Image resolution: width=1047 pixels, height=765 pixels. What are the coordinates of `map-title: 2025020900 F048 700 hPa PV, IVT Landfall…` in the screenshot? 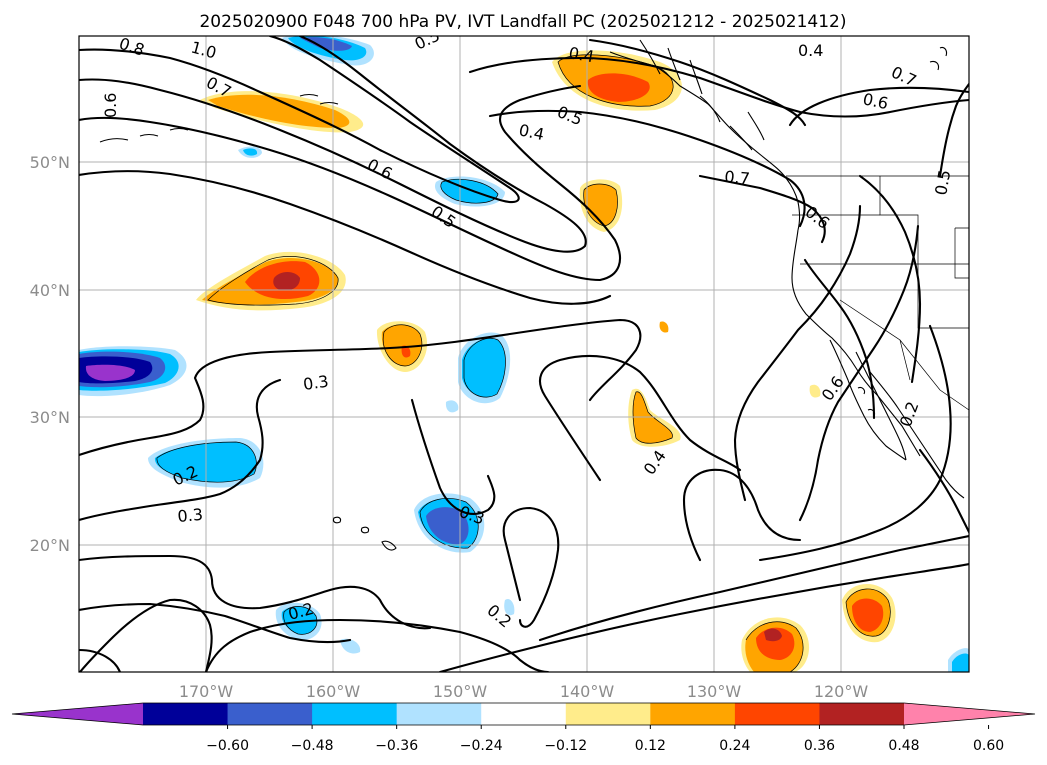 It's located at (522, 22).